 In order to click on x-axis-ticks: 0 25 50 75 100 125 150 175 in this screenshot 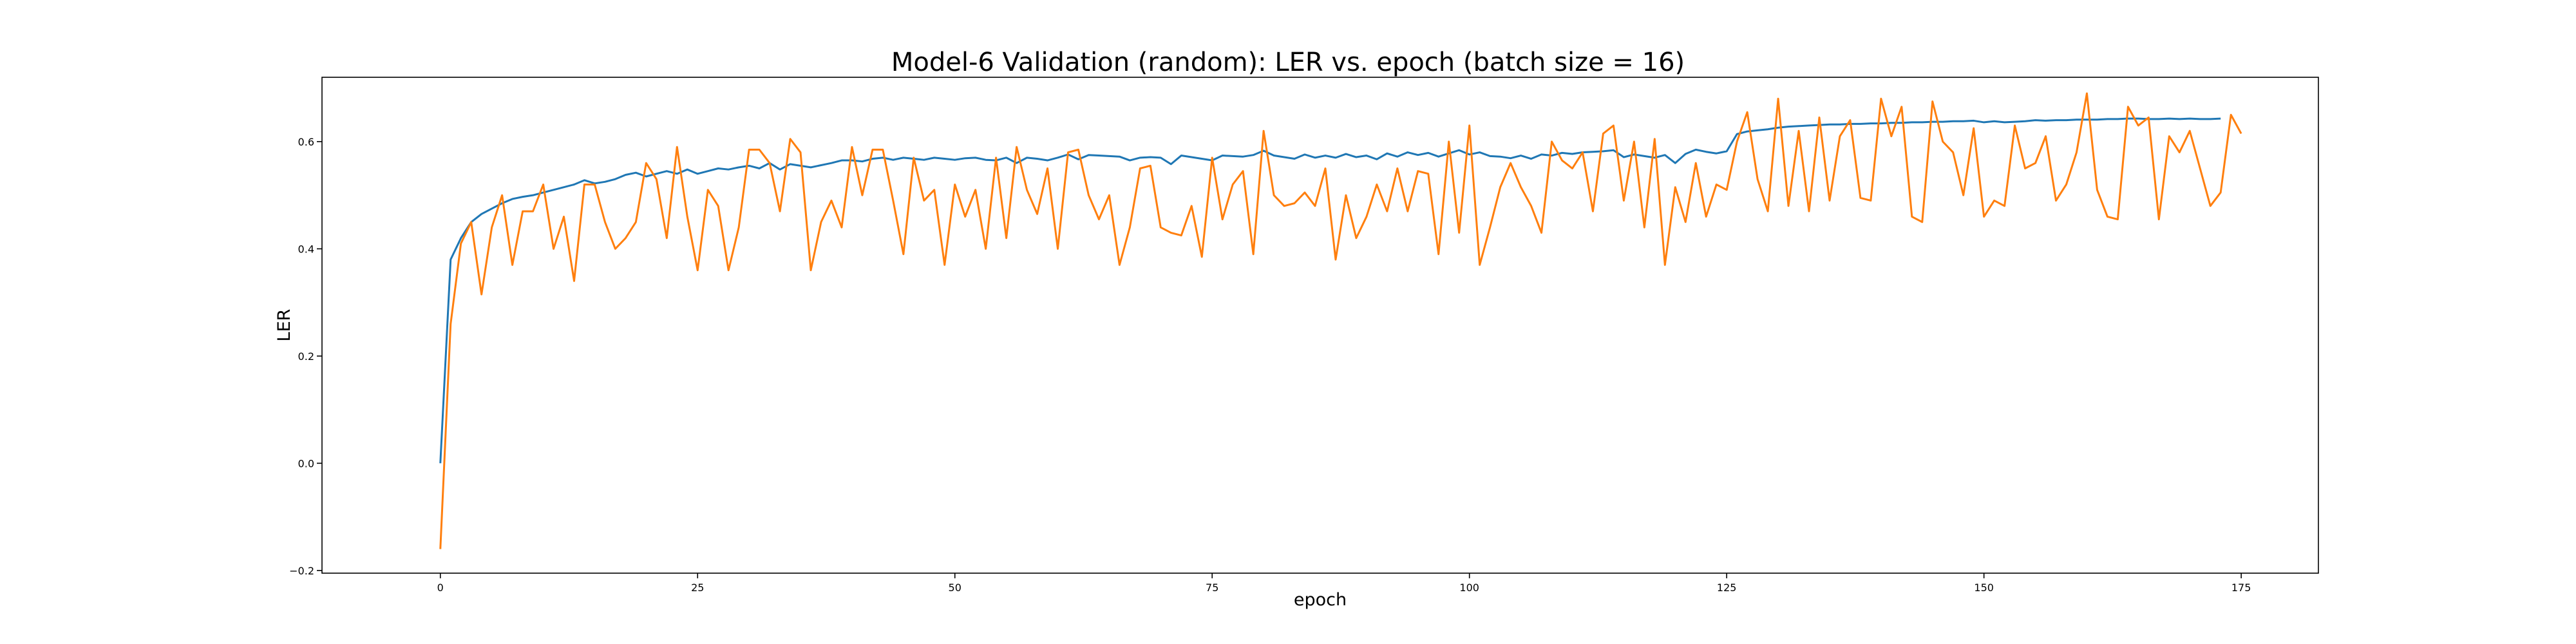, I will do `click(1344, 583)`.